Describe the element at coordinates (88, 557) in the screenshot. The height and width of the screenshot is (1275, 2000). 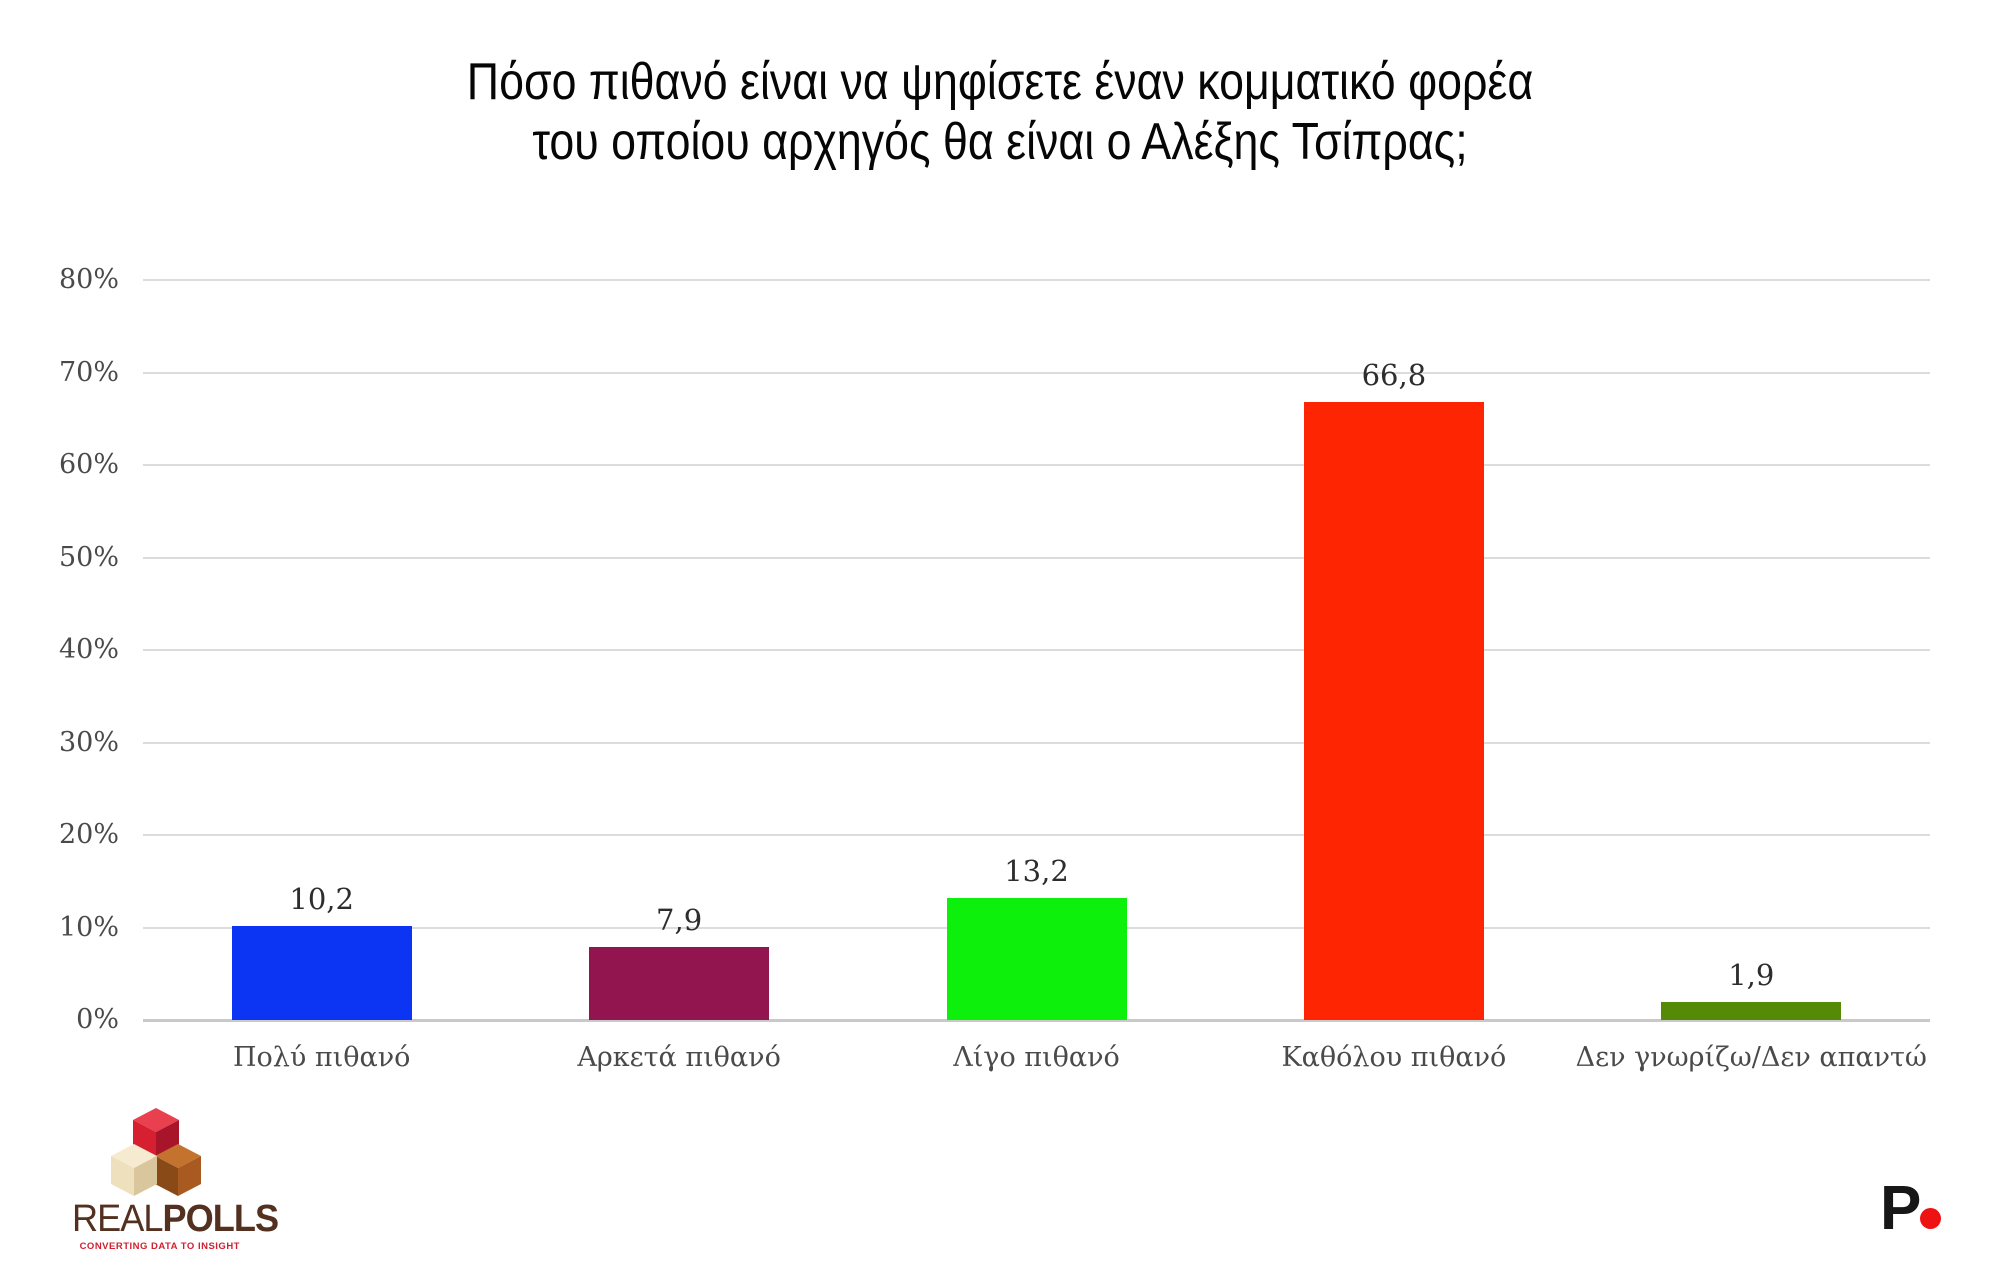
I see `y-axis-tick-label-50: 50%` at that location.